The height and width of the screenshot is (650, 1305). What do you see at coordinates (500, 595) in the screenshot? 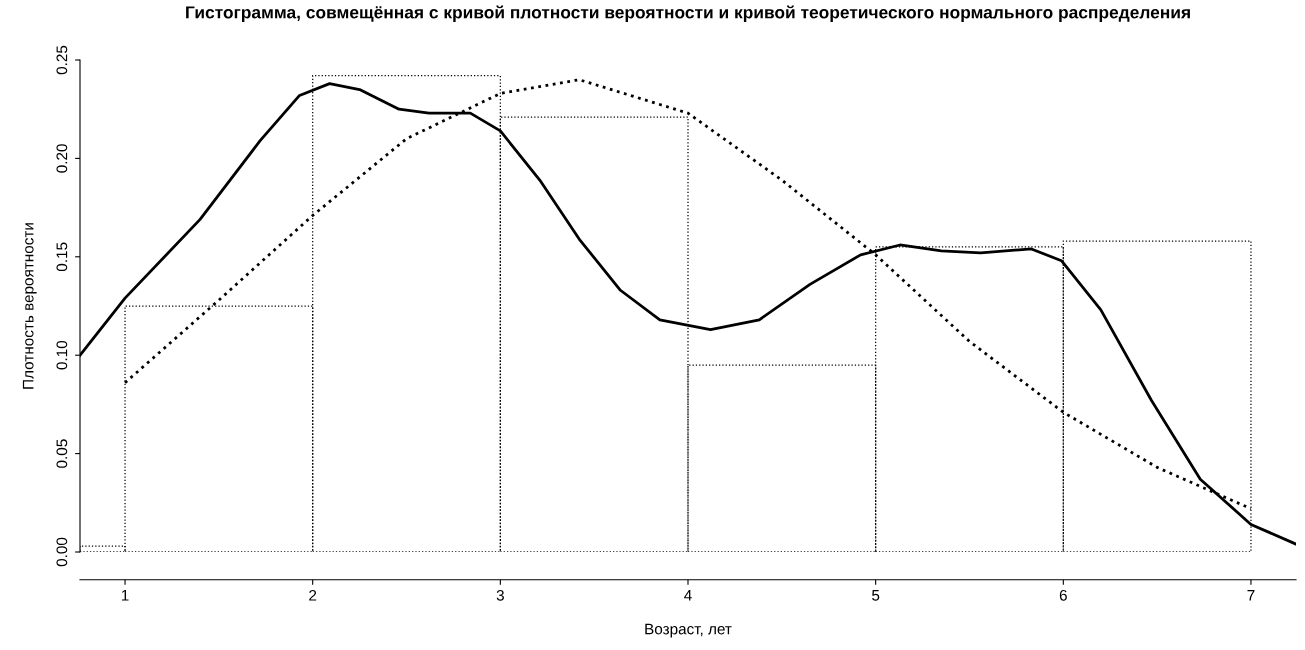
I see `x-tick-label: 3` at bounding box center [500, 595].